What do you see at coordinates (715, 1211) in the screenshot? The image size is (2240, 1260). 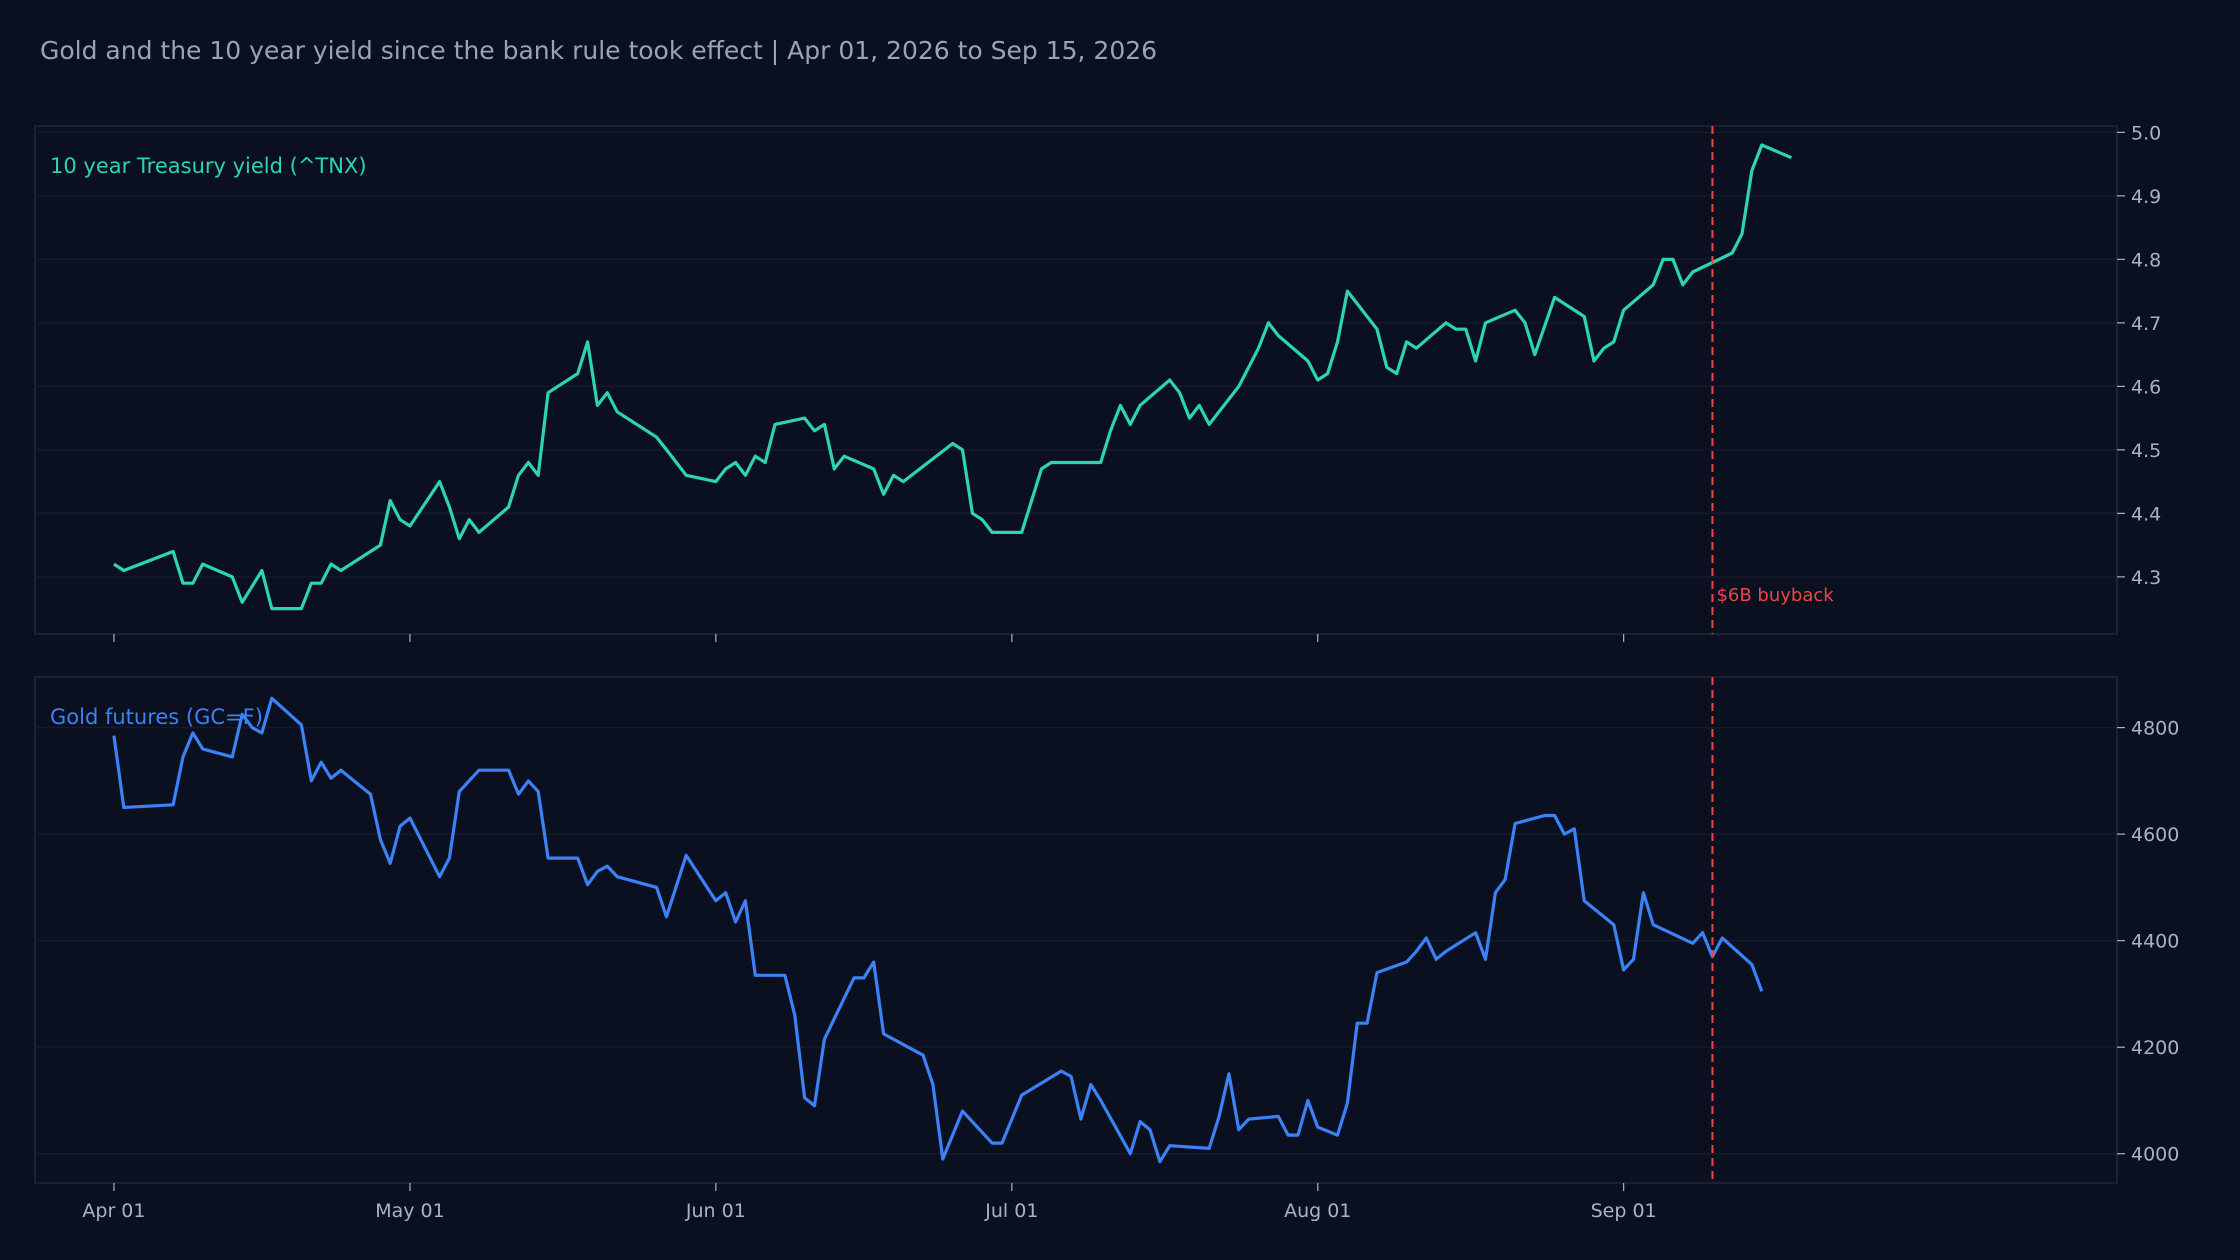 I see `x-tick-label: Jun 01` at bounding box center [715, 1211].